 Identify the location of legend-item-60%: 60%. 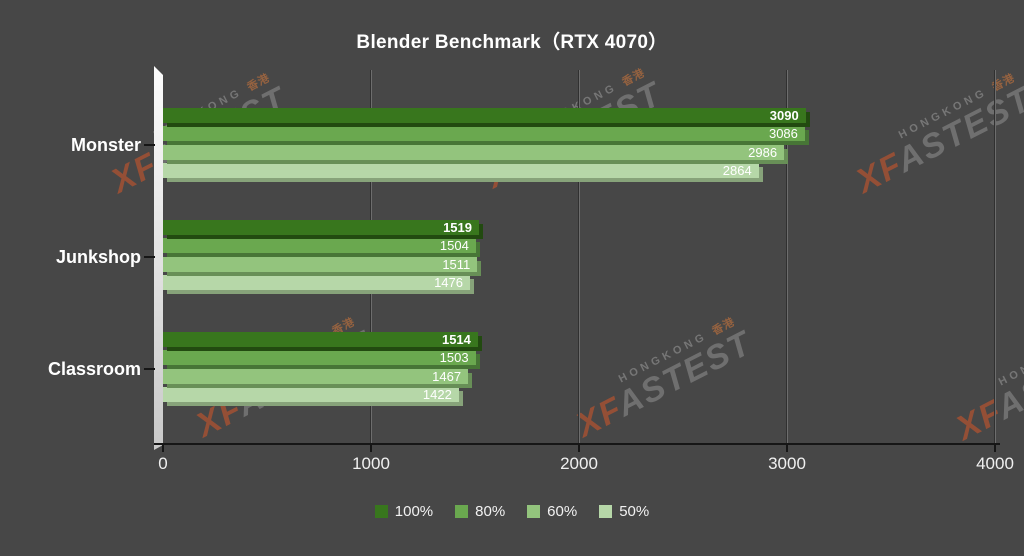
(552, 511).